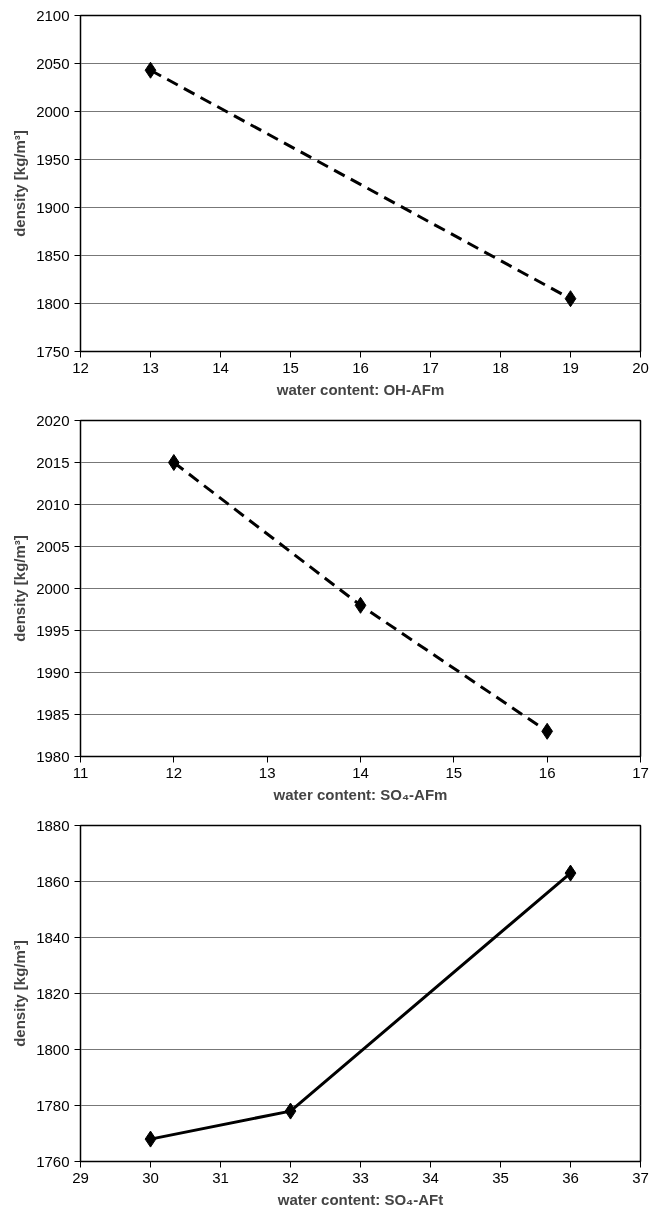  Describe the element at coordinates (53, 159) in the screenshot. I see `y-tick-label: 1950` at that location.